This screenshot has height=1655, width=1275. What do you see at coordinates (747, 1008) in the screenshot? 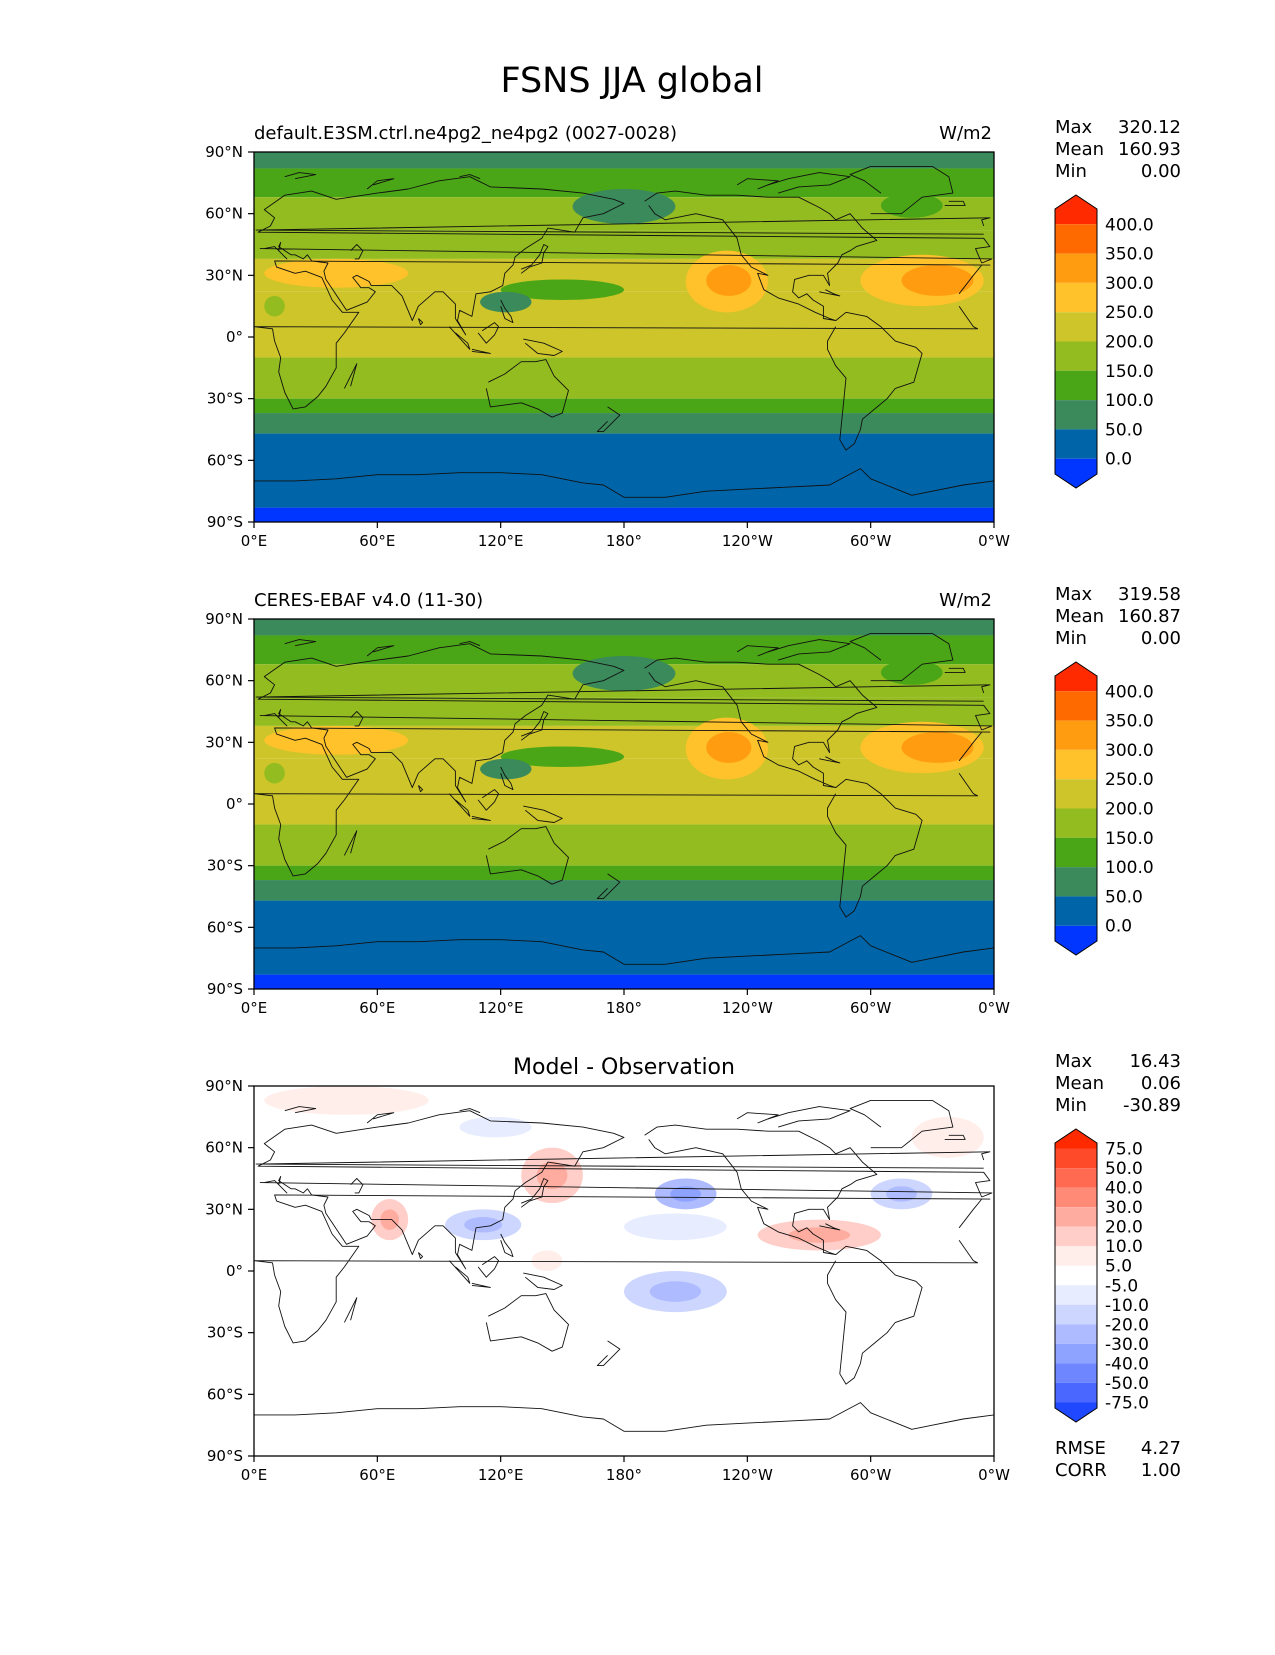
I see `lon-tick-label: 120°W` at bounding box center [747, 1008].